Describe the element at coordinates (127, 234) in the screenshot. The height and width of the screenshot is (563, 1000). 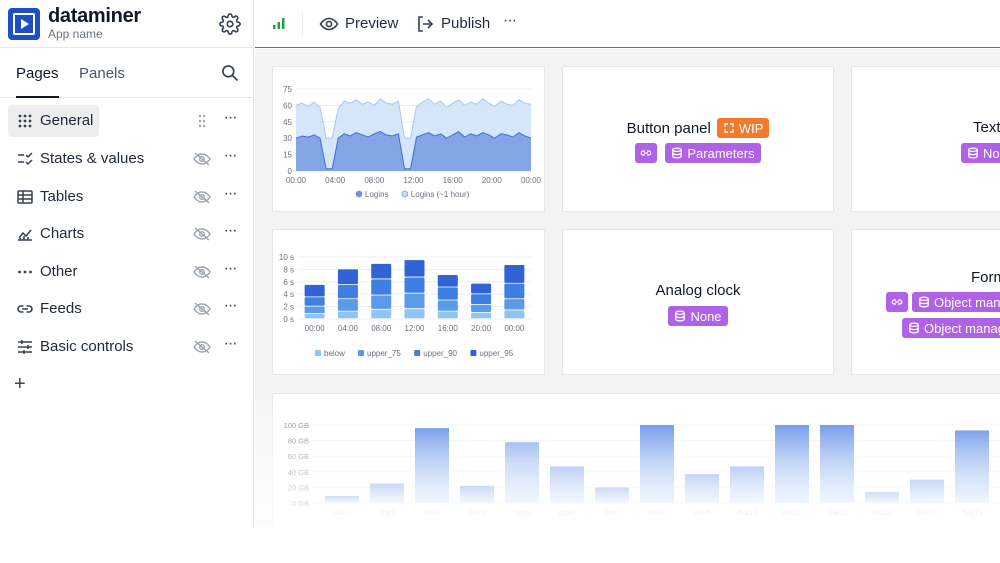
I see `sidebar-item-charts: Charts ···` at that location.